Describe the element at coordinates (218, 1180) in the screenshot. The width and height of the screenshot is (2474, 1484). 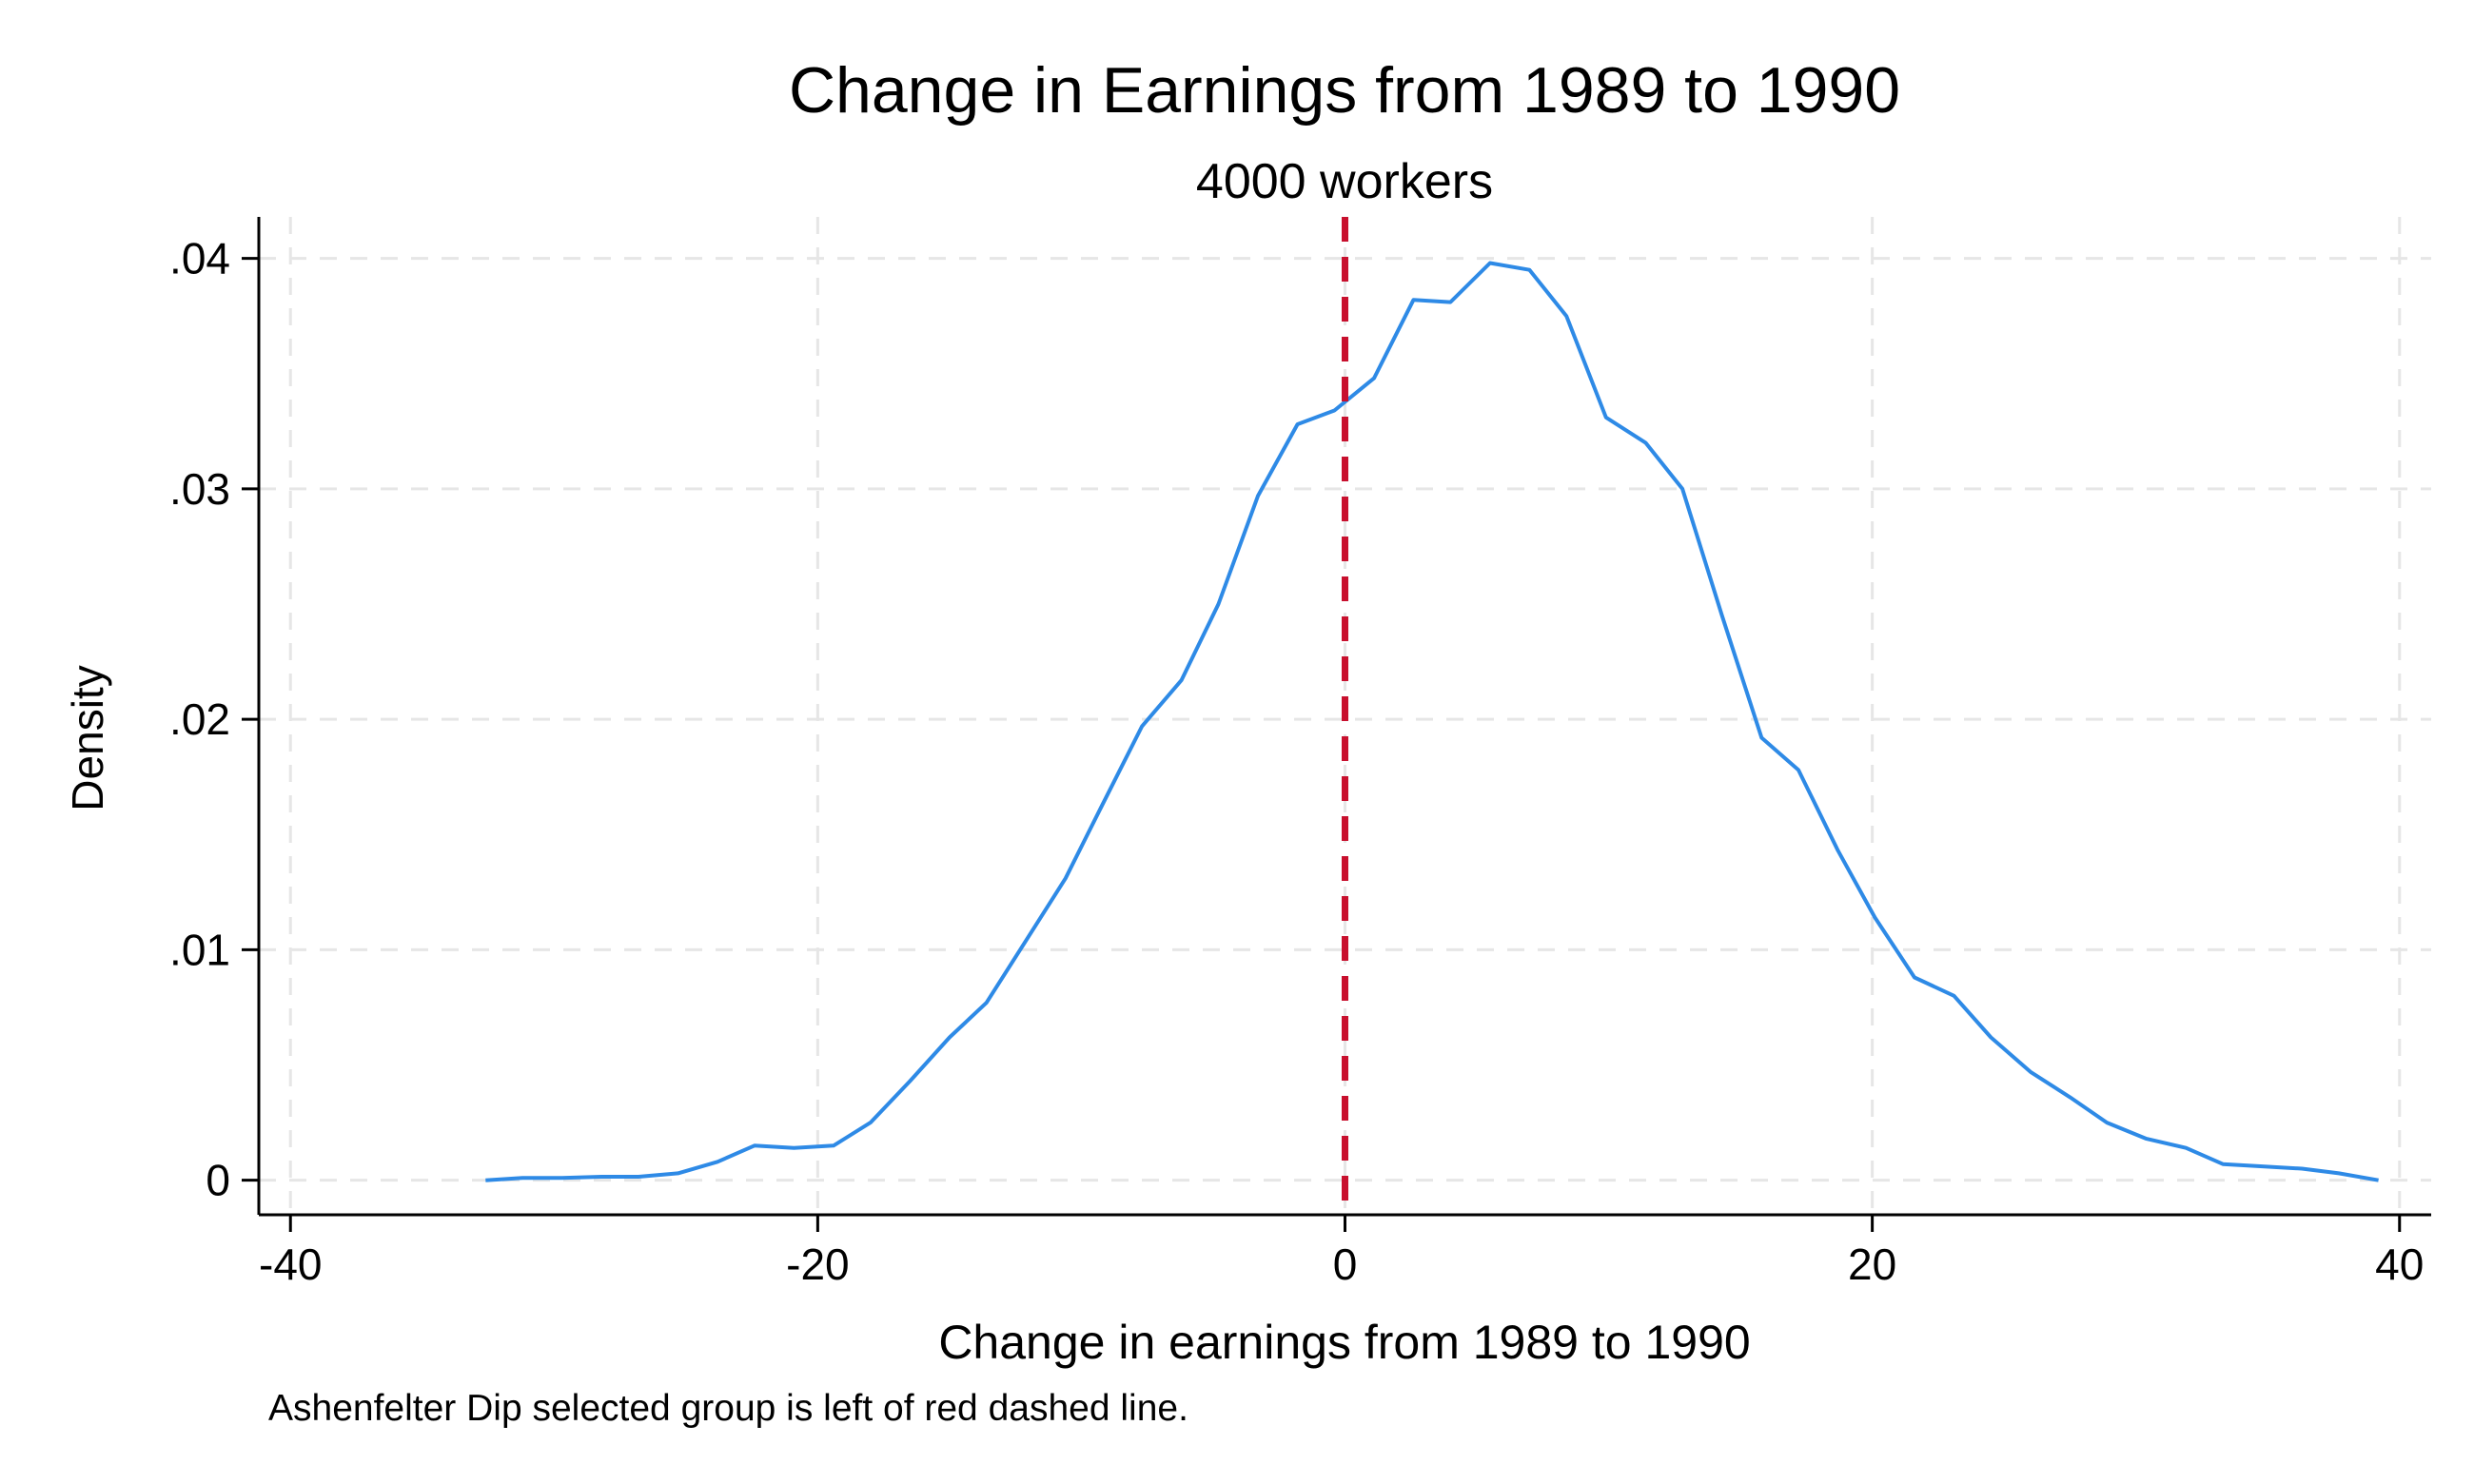
I see `y-tick-label: 0` at that location.